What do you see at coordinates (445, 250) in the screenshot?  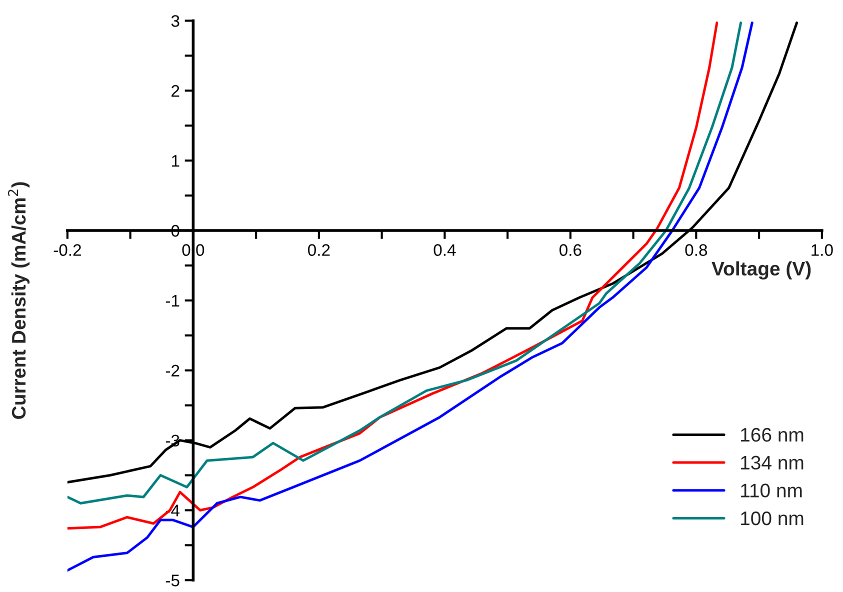 I see `x-tick-label: 0.4` at bounding box center [445, 250].